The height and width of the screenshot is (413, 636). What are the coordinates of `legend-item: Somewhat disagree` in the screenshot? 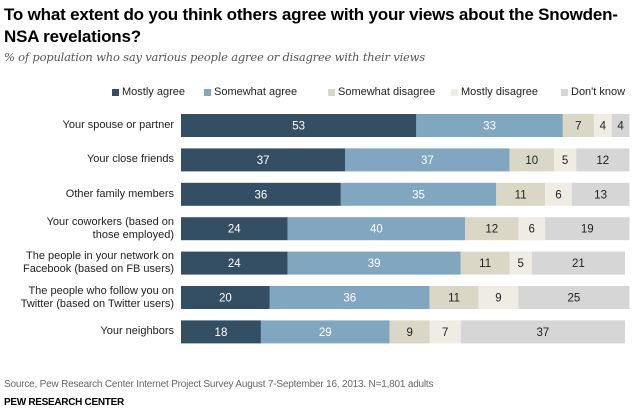 It's located at (381, 92).